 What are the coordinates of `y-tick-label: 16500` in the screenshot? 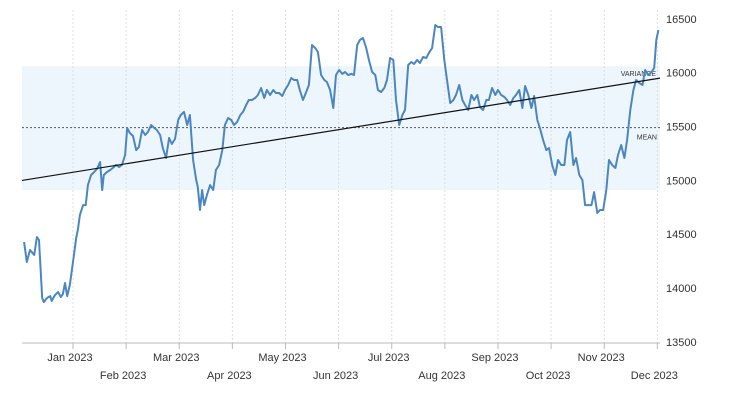 It's located at (681, 20).